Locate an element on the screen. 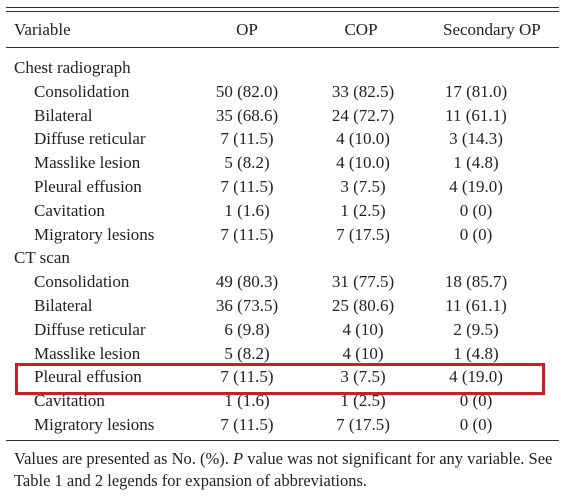 The height and width of the screenshot is (496, 565). cell: 25 (80.6) is located at coordinates (363, 305).